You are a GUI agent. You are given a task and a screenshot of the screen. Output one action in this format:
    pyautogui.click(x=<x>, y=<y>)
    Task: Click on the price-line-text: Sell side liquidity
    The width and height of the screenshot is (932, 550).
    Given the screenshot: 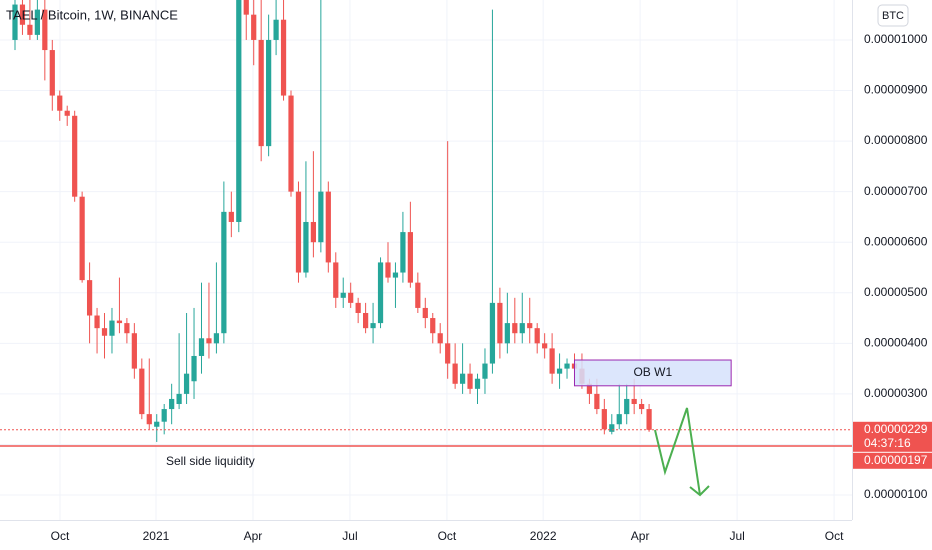 What is the action you would take?
    pyautogui.click(x=210, y=461)
    